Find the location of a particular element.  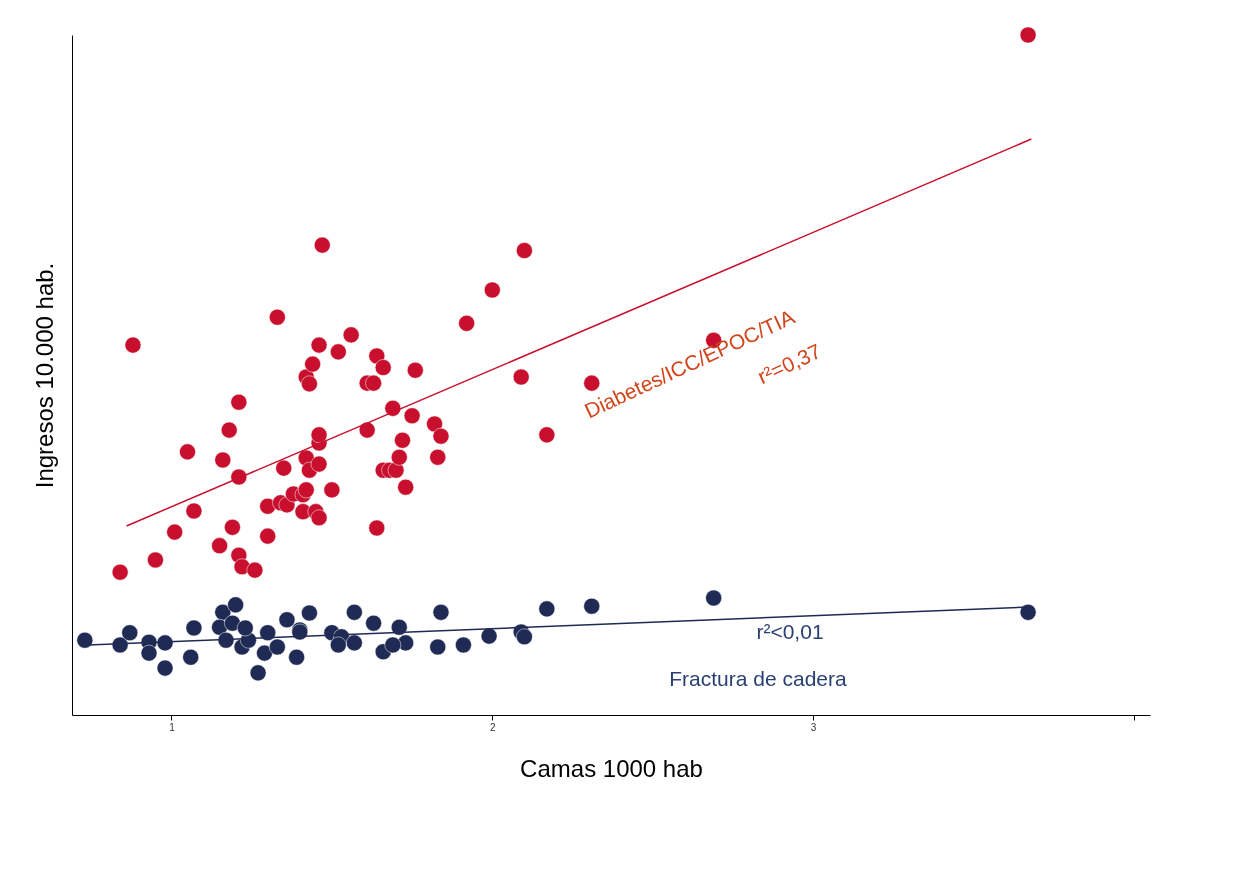

x-tick-label: 3 is located at coordinates (813, 727).